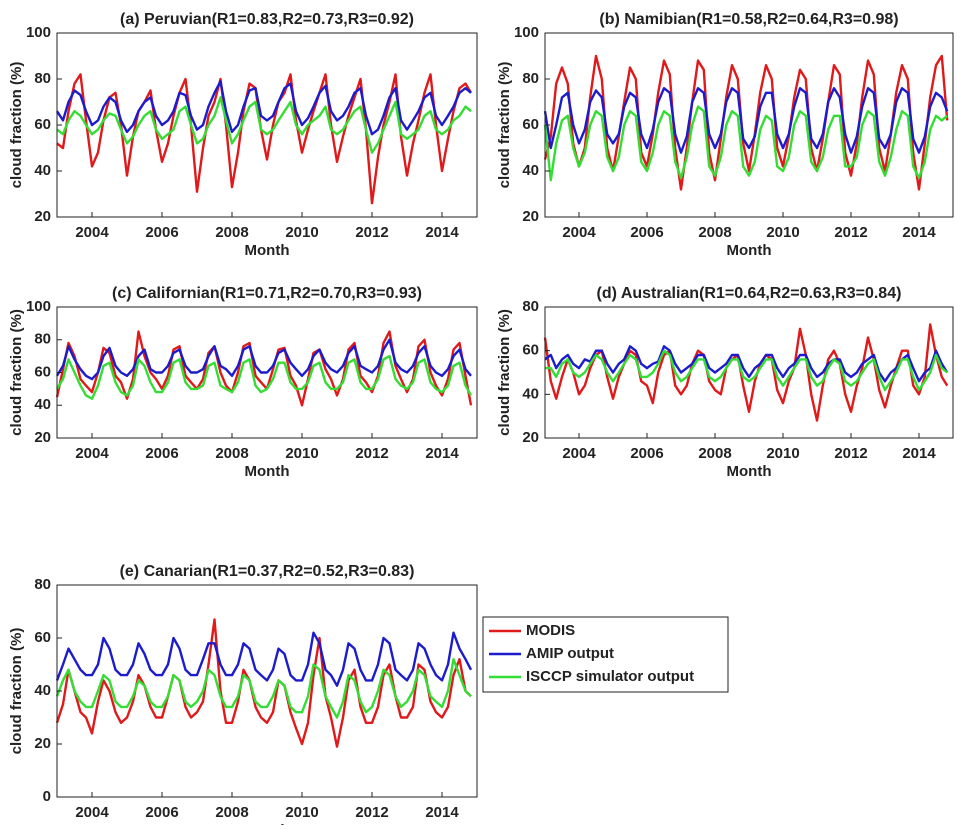 The height and width of the screenshot is (830, 957). I want to click on y-tick-label: 0, so click(47, 796).